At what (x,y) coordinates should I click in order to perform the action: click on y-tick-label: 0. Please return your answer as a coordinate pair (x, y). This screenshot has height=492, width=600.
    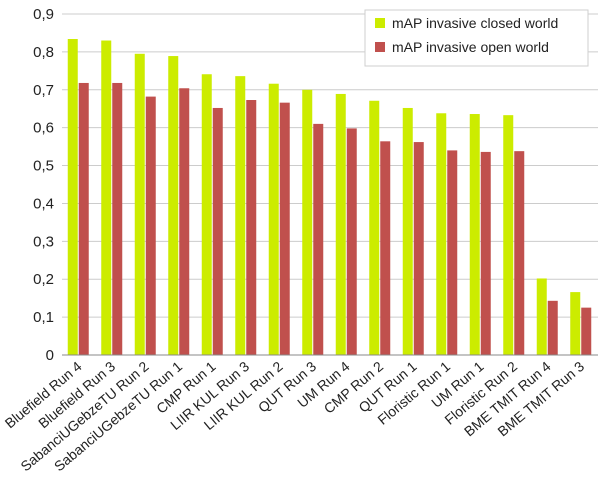
    Looking at the image, I should click on (50, 355).